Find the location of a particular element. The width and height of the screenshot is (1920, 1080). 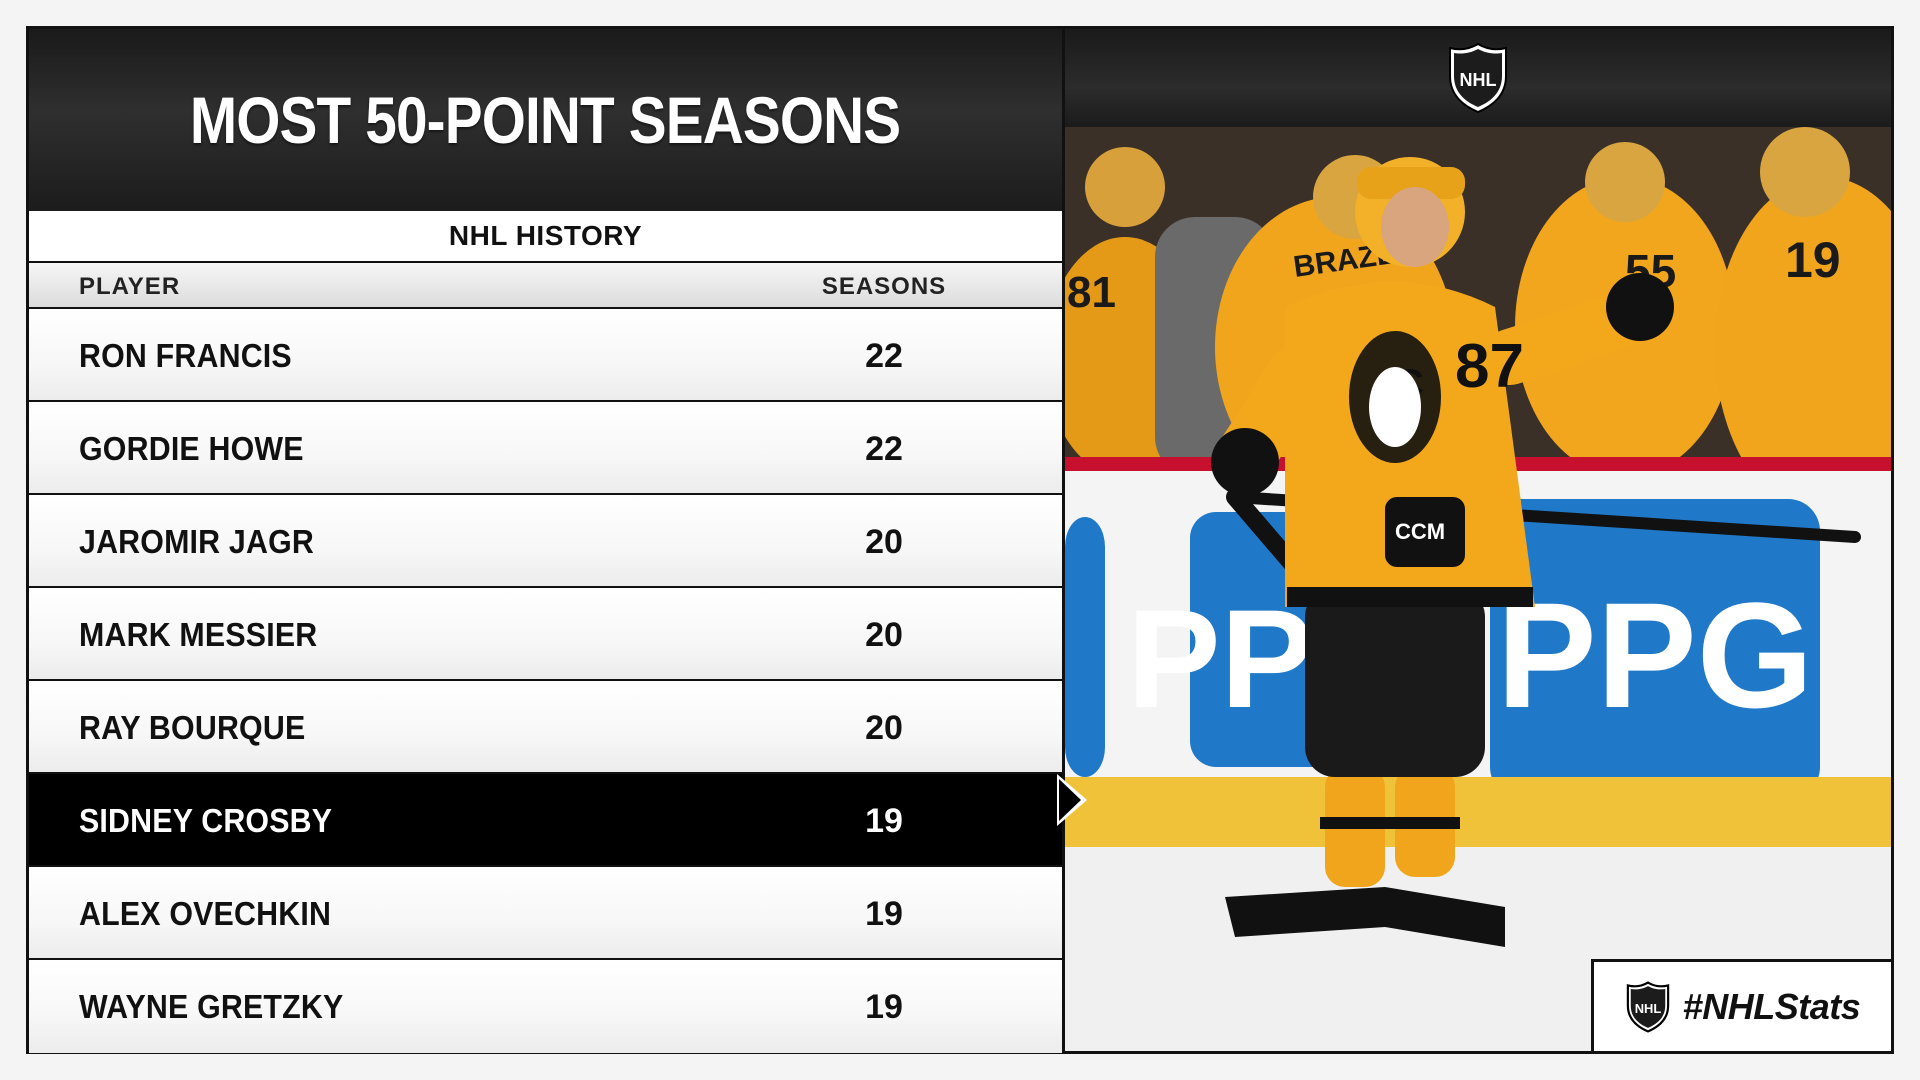

table-row: GORDIE HOWE 22 is located at coordinates (545, 448).